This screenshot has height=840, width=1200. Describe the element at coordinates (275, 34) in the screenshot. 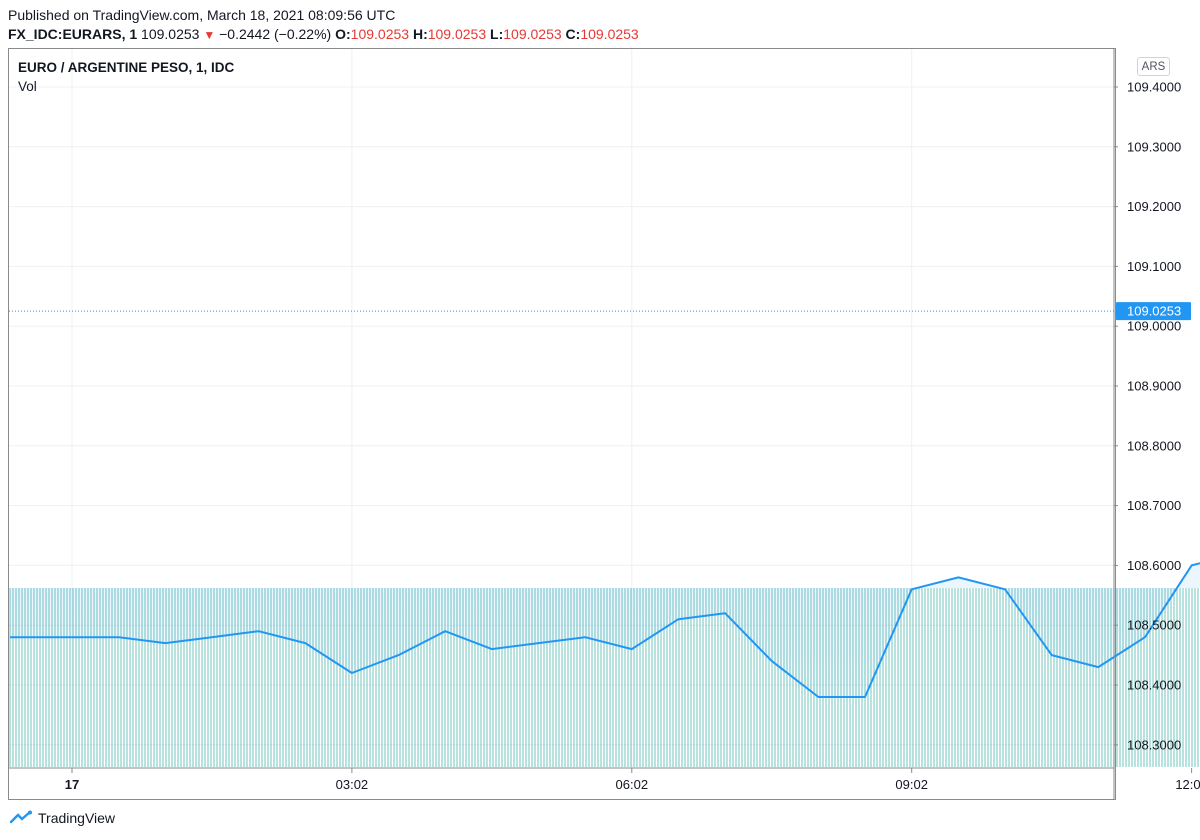

I see `price-change: −0.2442 (−0.22%)` at that location.